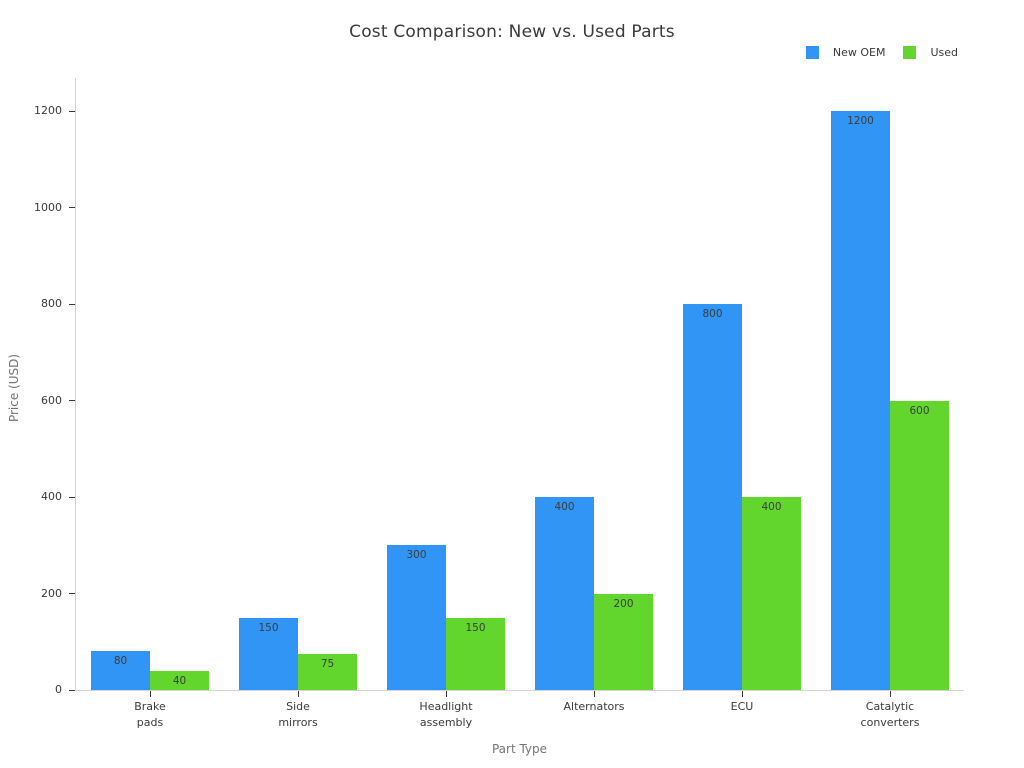  Describe the element at coordinates (910, 52) in the screenshot. I see `legend-swatch-used` at that location.